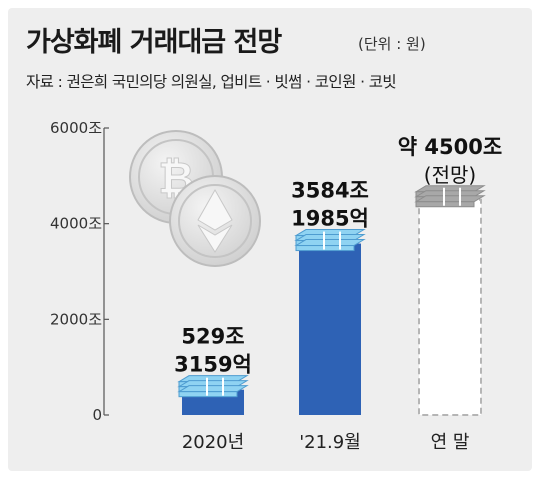  Describe the element at coordinates (76, 319) in the screenshot. I see `y-tick-label: 2000조` at that location.